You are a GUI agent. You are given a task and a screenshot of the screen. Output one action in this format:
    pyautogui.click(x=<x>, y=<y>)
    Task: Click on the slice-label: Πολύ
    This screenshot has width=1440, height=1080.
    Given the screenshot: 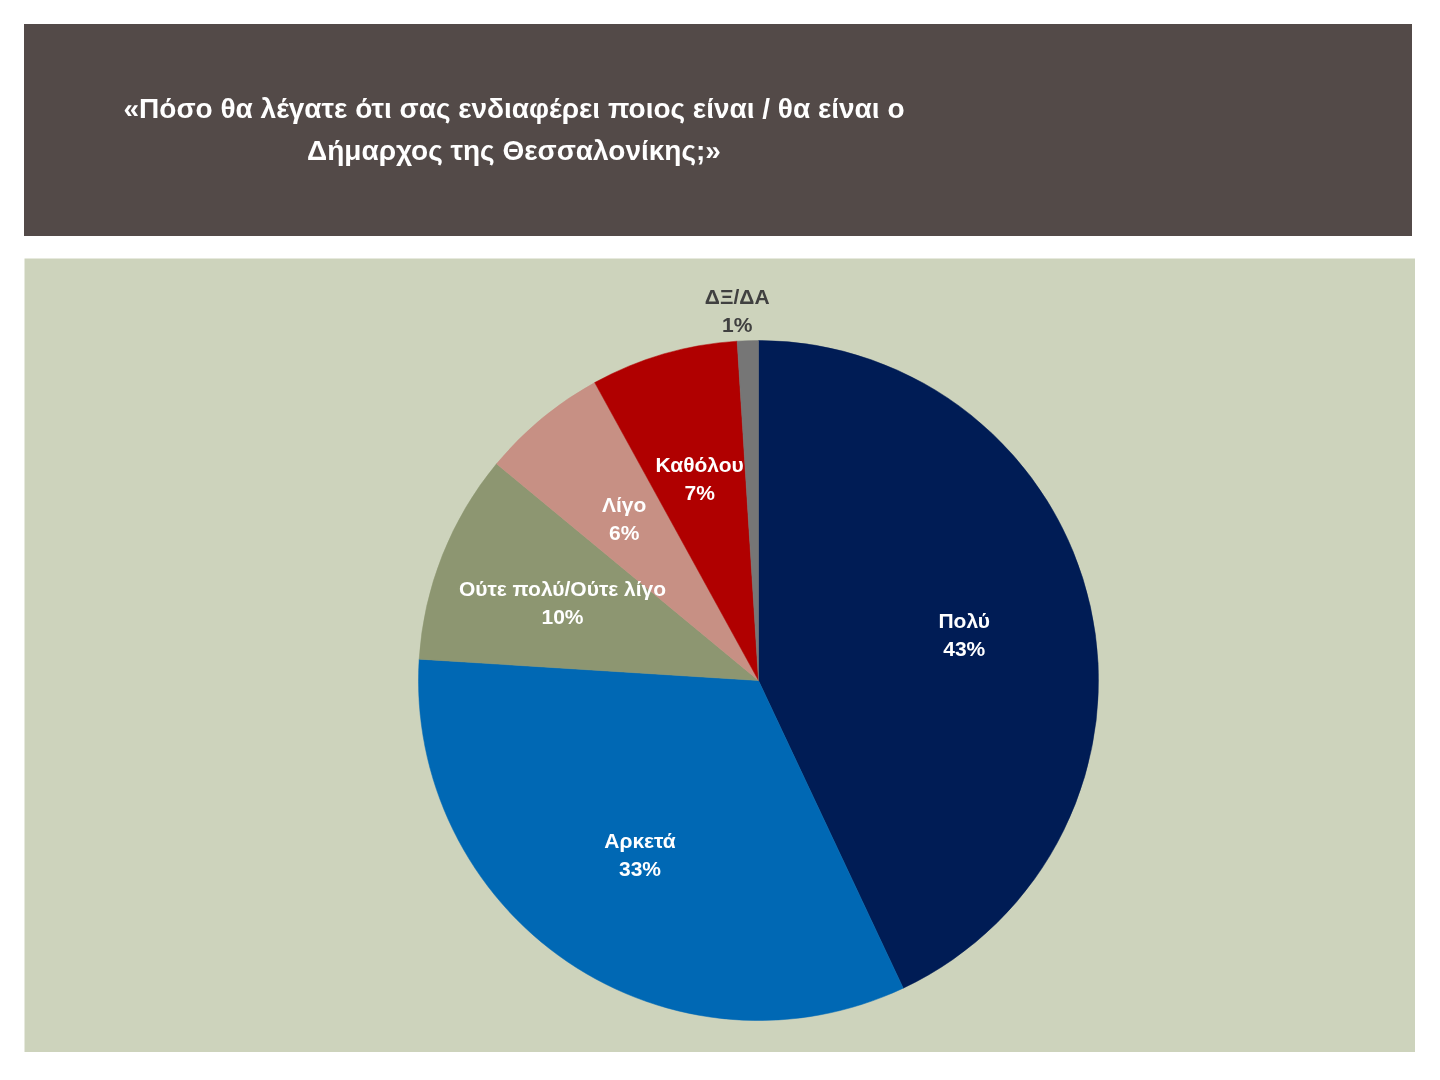 What is the action you would take?
    pyautogui.click(x=964, y=621)
    